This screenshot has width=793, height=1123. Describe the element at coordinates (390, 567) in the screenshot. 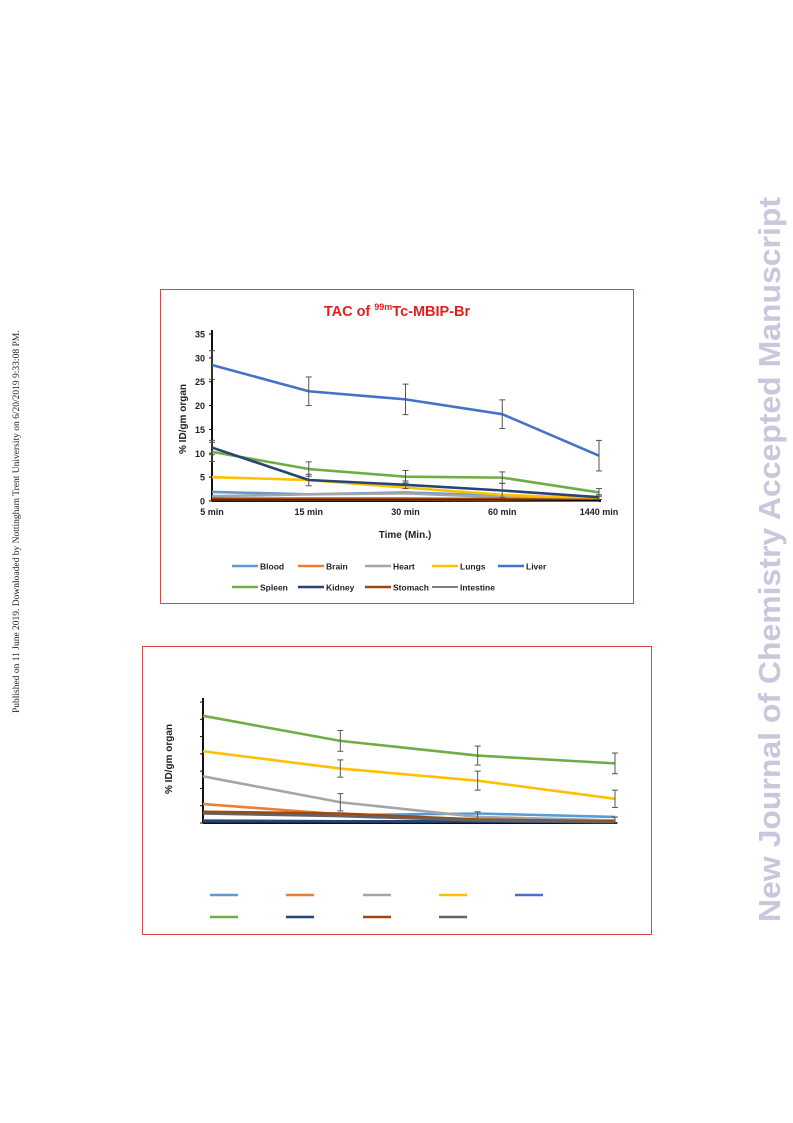

I see `legend-item: Heart` at that location.